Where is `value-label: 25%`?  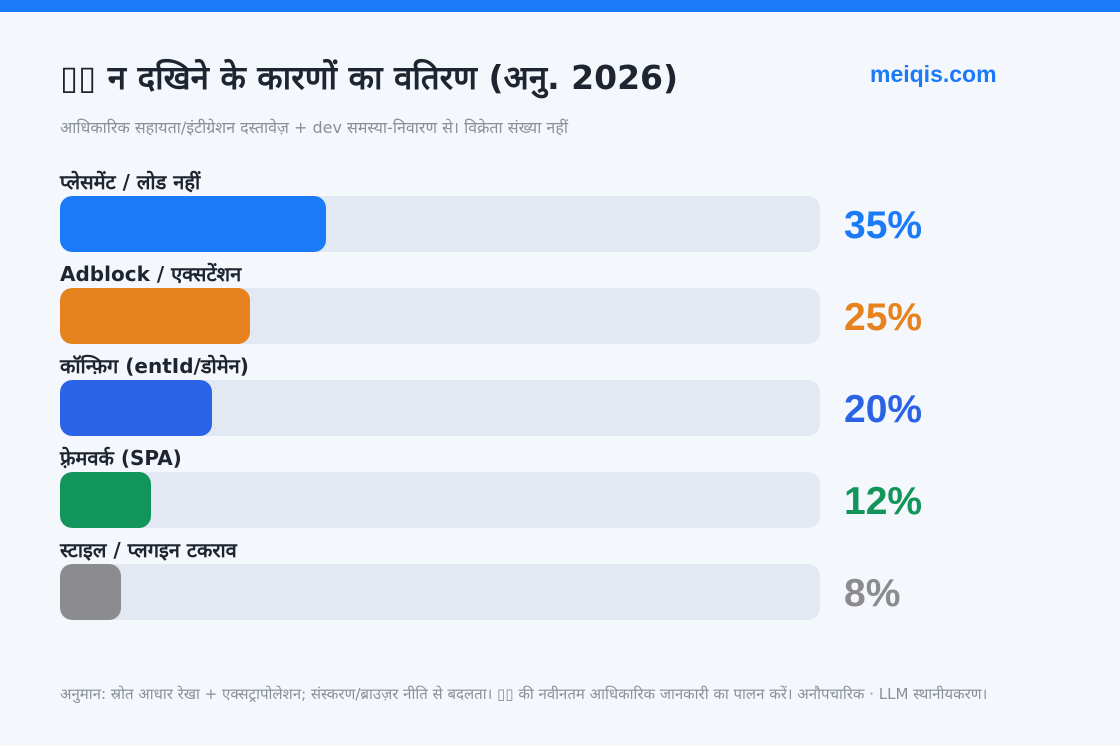 value-label: 25% is located at coordinates (883, 317).